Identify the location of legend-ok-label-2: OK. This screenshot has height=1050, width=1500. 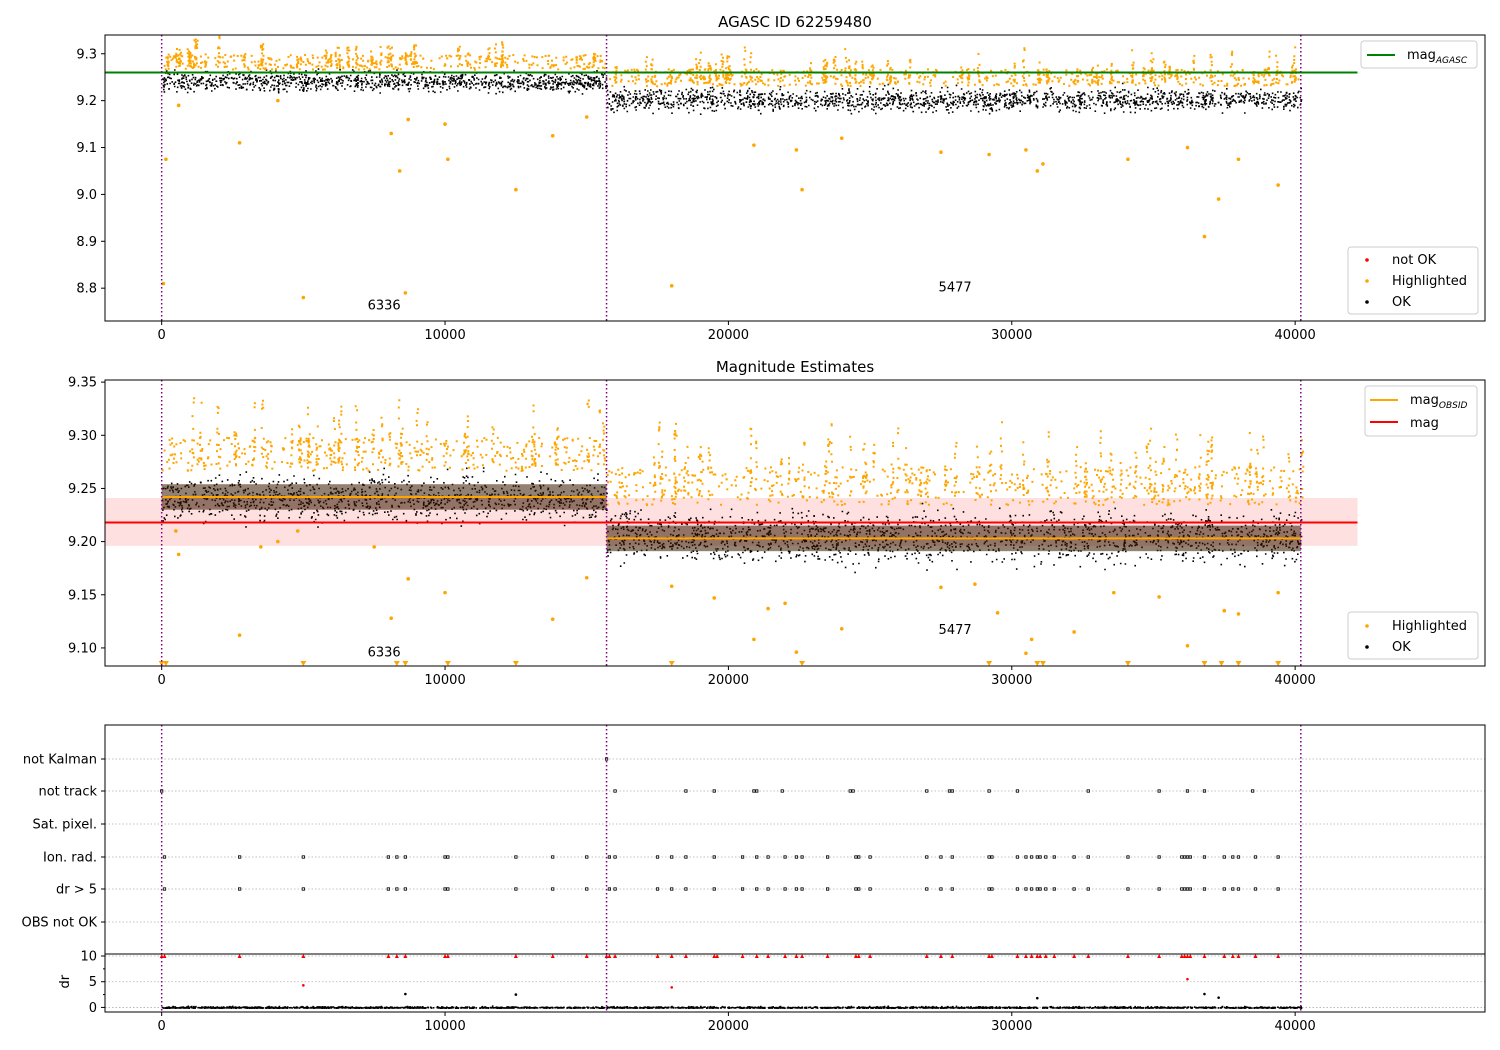
(1401, 647).